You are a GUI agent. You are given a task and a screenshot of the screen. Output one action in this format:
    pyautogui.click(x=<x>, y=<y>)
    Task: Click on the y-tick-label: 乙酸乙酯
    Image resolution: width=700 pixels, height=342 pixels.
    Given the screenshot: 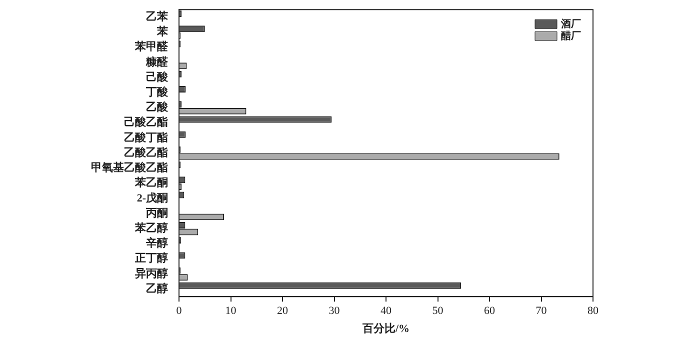 What is the action you would take?
    pyautogui.click(x=146, y=152)
    